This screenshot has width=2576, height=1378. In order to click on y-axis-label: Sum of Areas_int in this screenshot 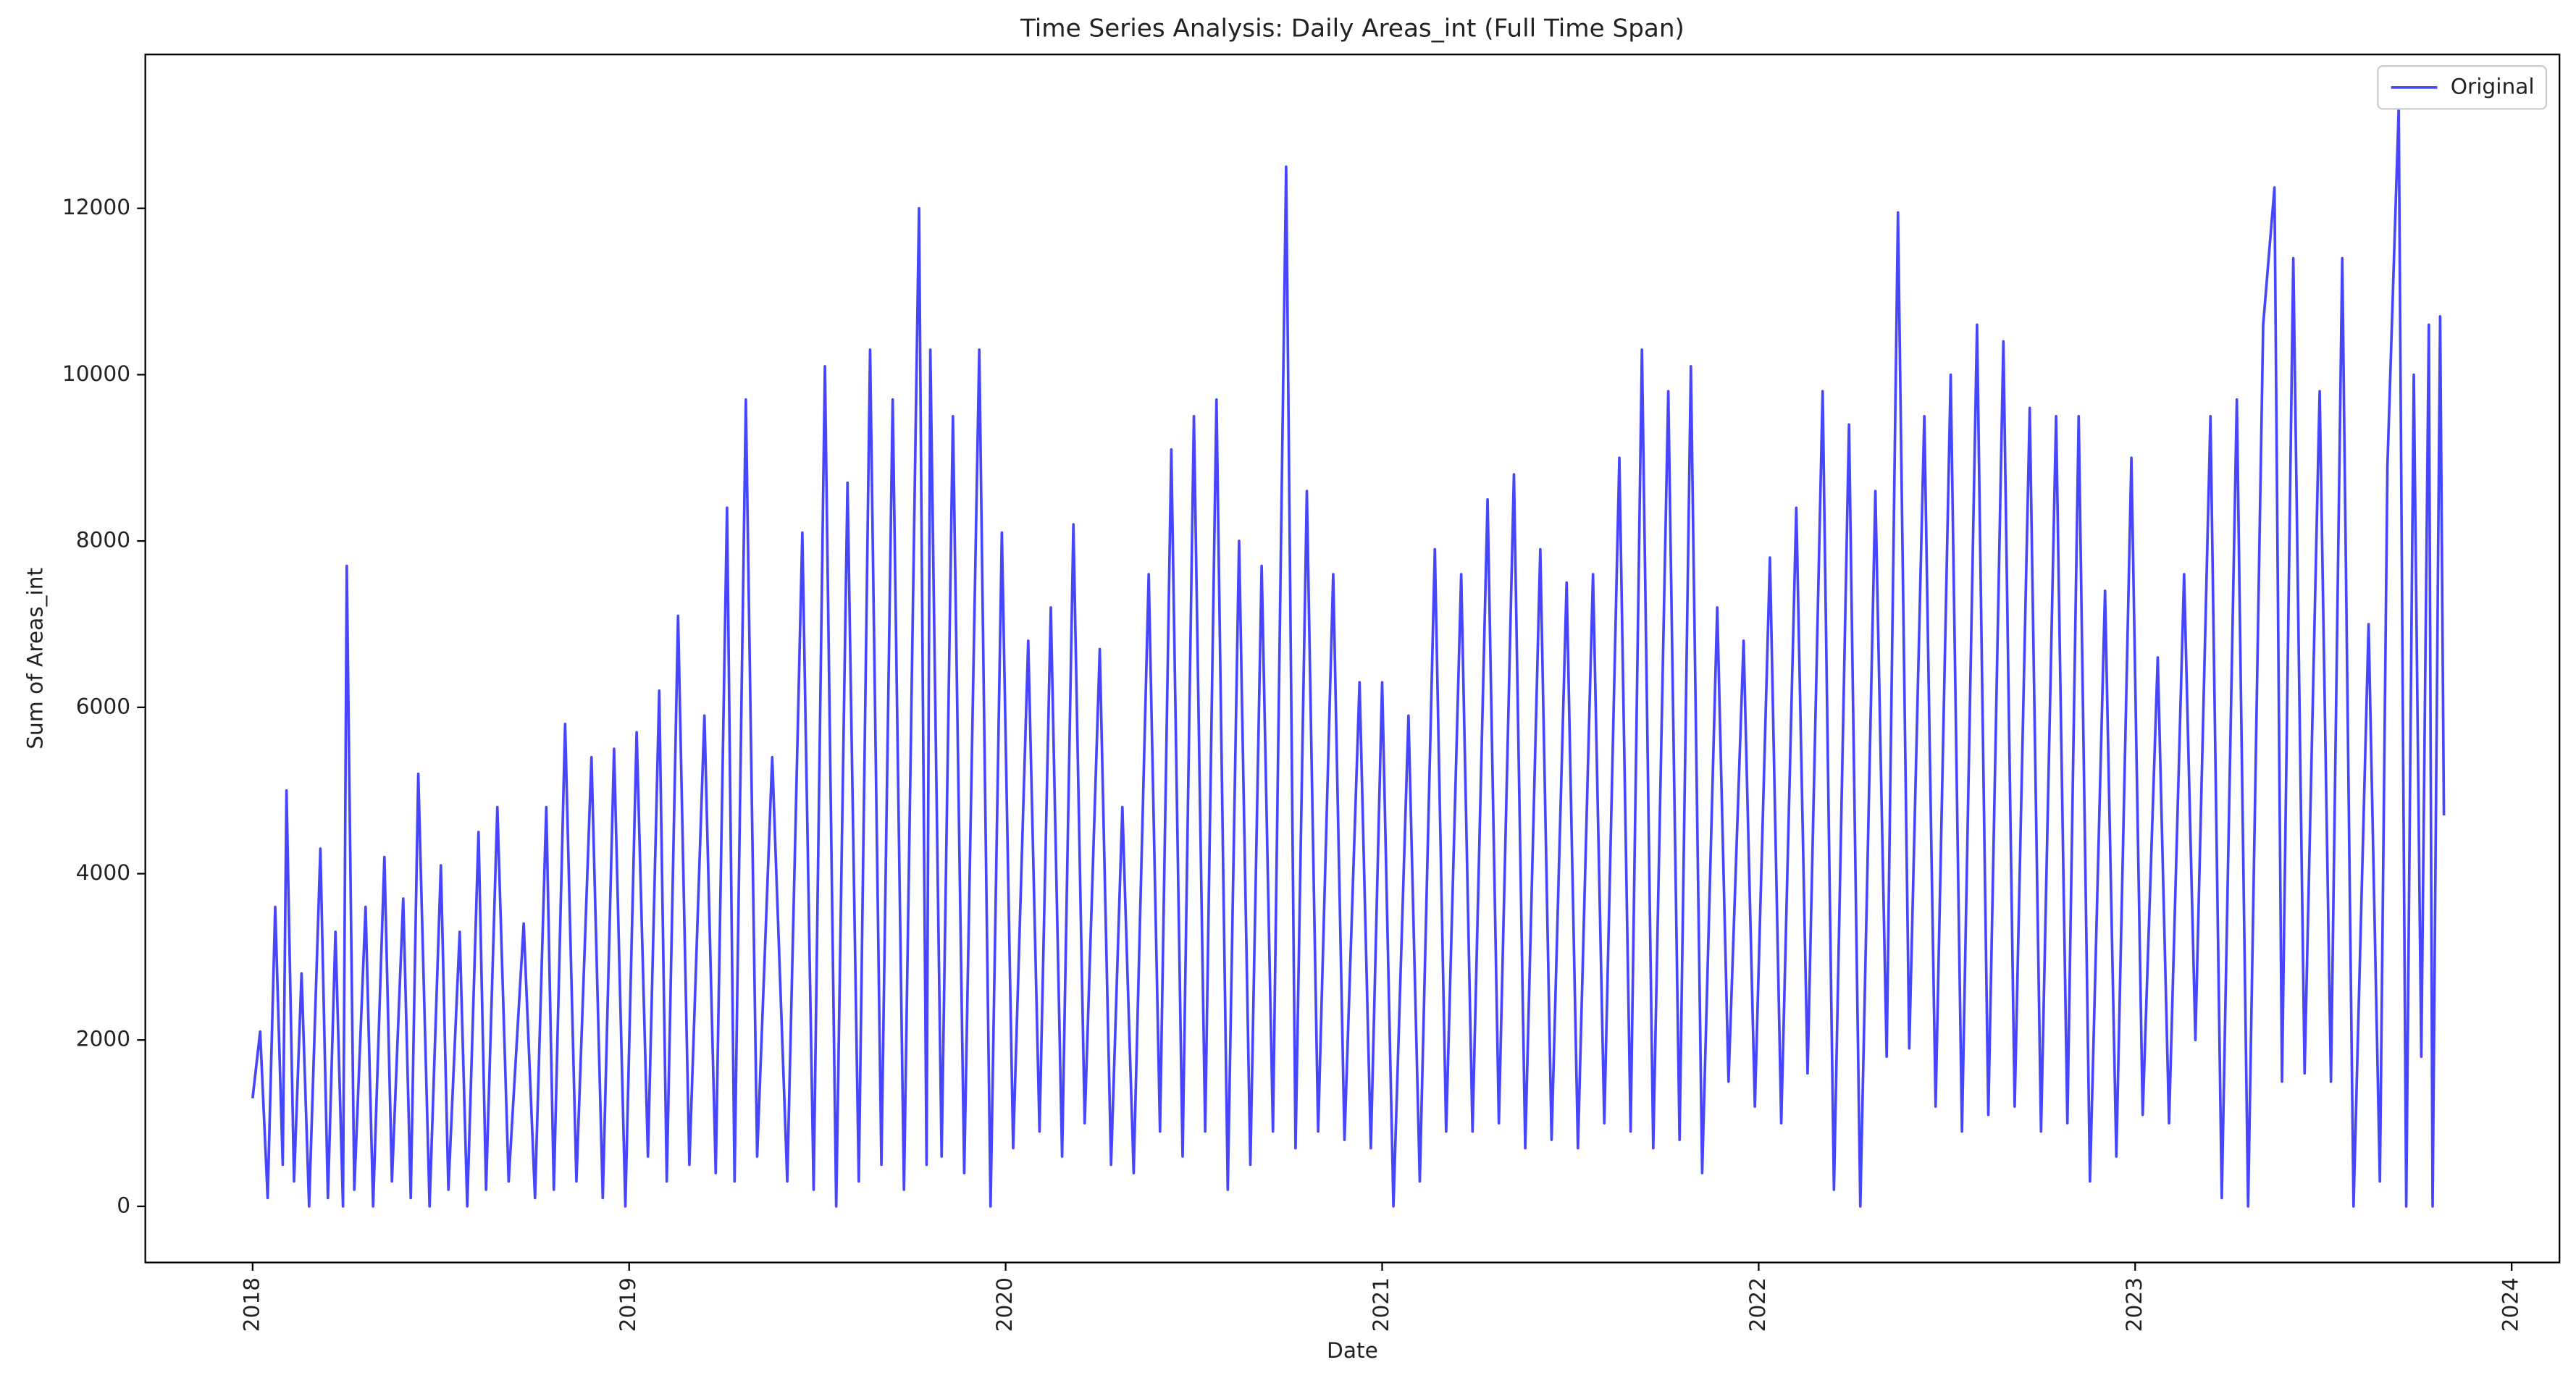, I will do `click(35, 658)`.